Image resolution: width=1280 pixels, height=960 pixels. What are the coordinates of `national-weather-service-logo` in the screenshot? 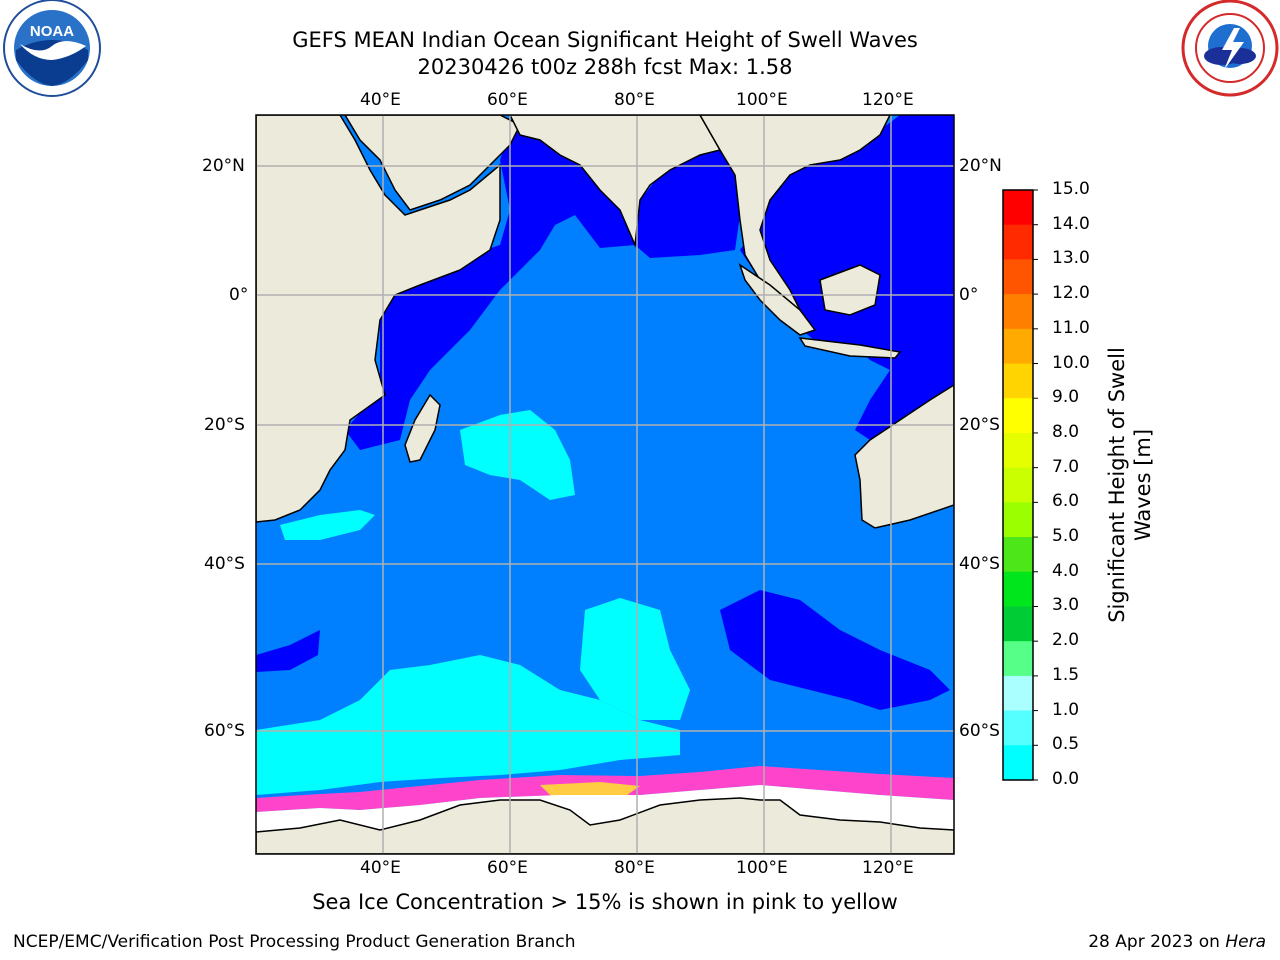 It's located at (1229, 50).